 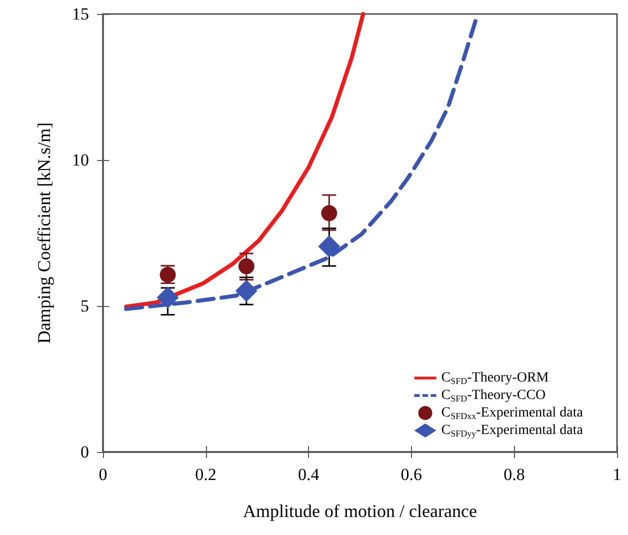 What do you see at coordinates (80, 14) in the screenshot?
I see `y-tick-label: 15` at bounding box center [80, 14].